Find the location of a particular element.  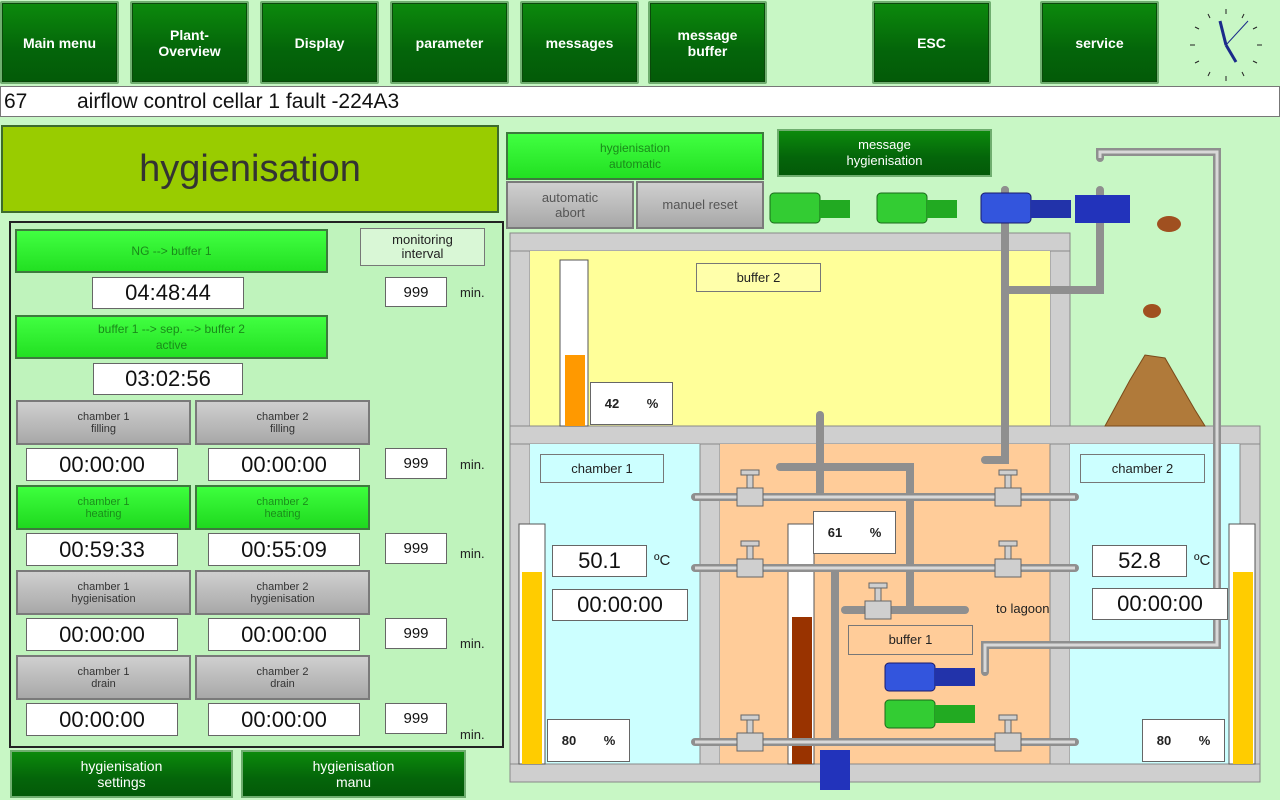

chamber1-hygienisation-timer: 00:00:00 is located at coordinates (102, 634).